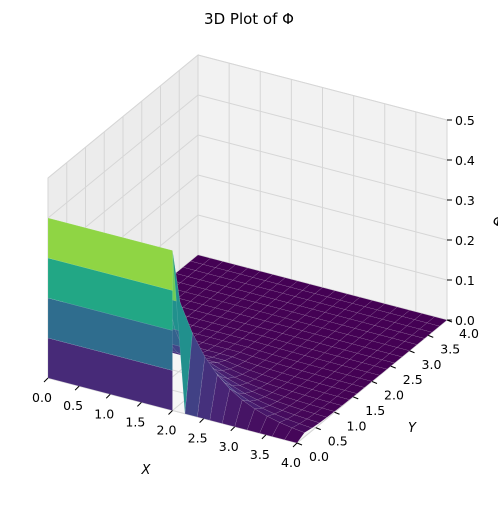 This screenshot has width=498, height=506. Describe the element at coordinates (465, 240) in the screenshot. I see `z-tick-label: 0.2` at that location.